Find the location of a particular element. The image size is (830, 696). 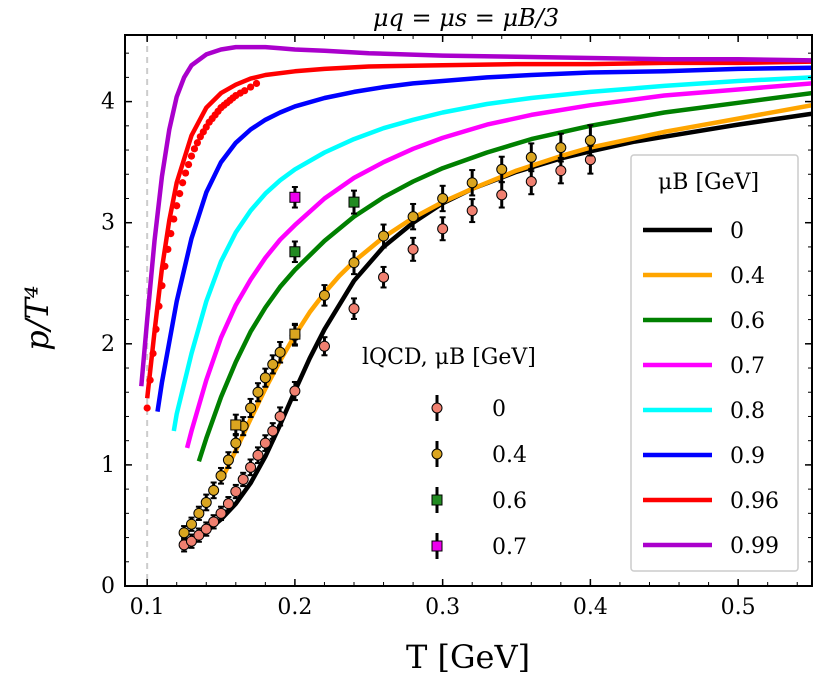

y-tick-label: 0 is located at coordinates (108, 586).